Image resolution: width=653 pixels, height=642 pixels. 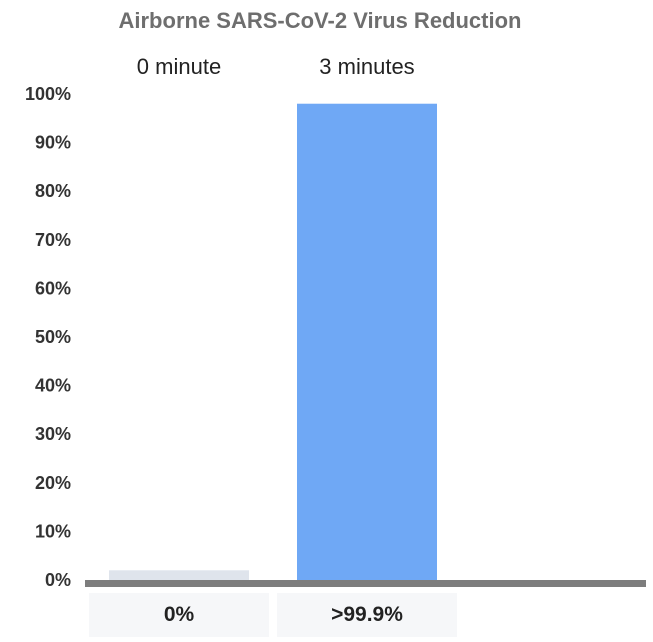 What do you see at coordinates (53, 386) in the screenshot?
I see `y-tick-label: 40%` at bounding box center [53, 386].